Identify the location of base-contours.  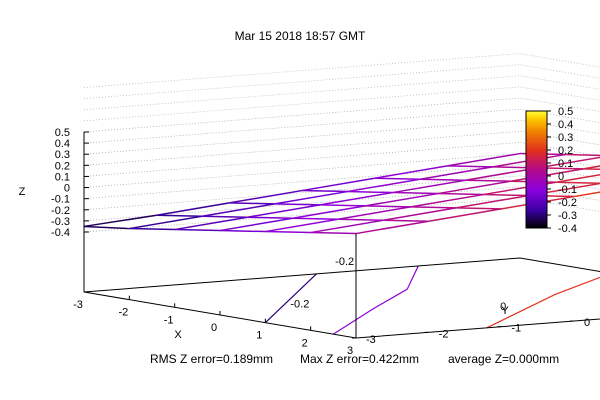
(432, 300).